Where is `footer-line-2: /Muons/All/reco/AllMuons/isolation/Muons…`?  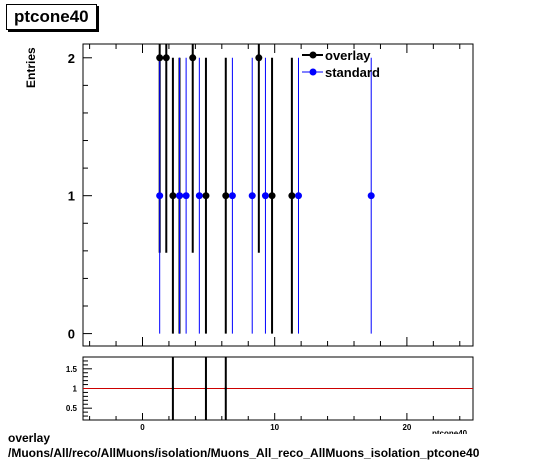
footer-line-2: /Muons/All/reco/AllMuons/isolation/Muons… is located at coordinates (244, 453).